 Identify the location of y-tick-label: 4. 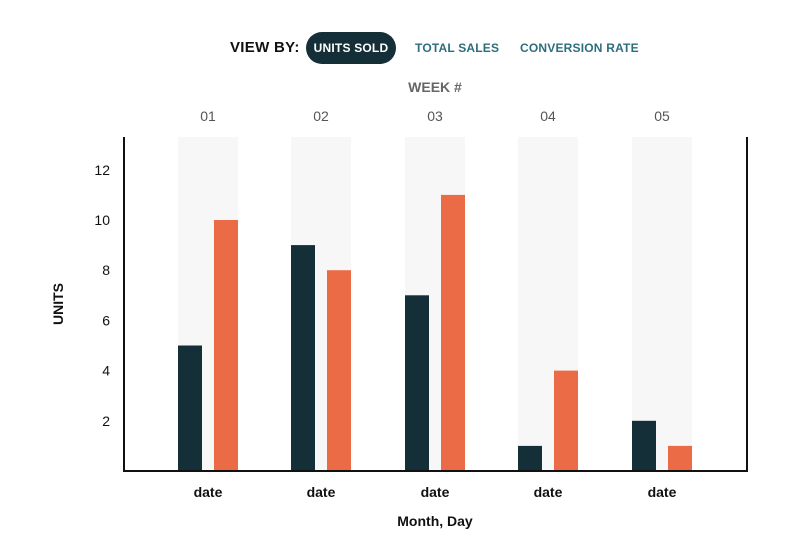
(106, 371).